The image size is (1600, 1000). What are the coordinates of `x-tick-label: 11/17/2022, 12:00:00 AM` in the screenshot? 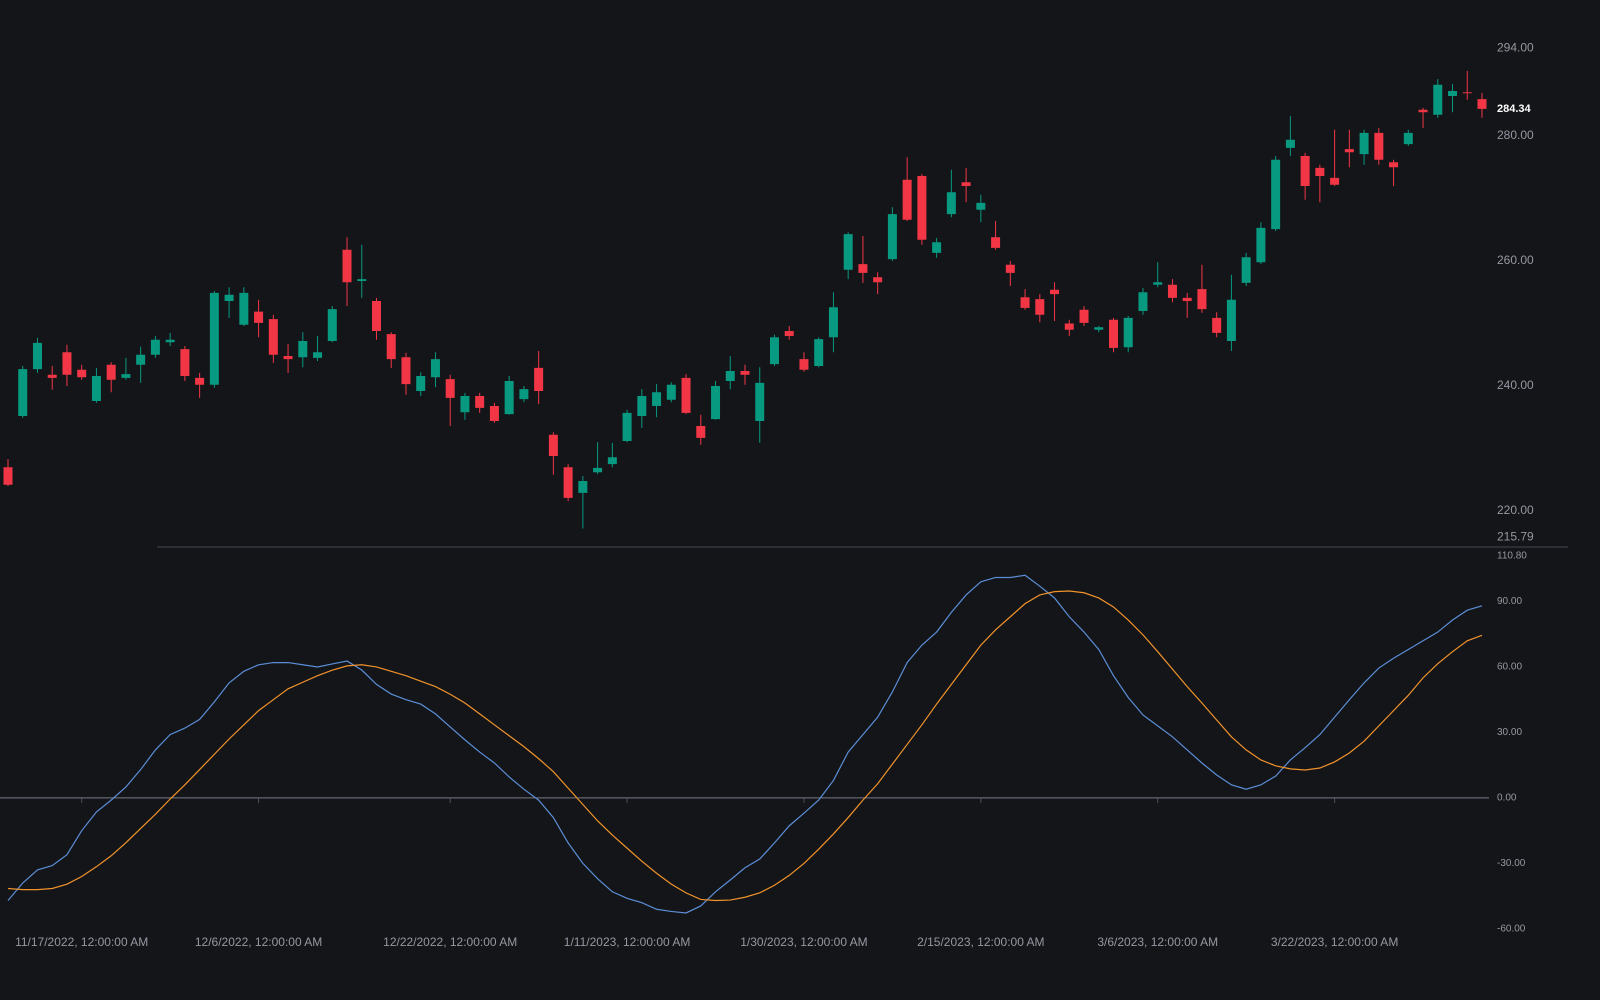 It's located at (81, 942).